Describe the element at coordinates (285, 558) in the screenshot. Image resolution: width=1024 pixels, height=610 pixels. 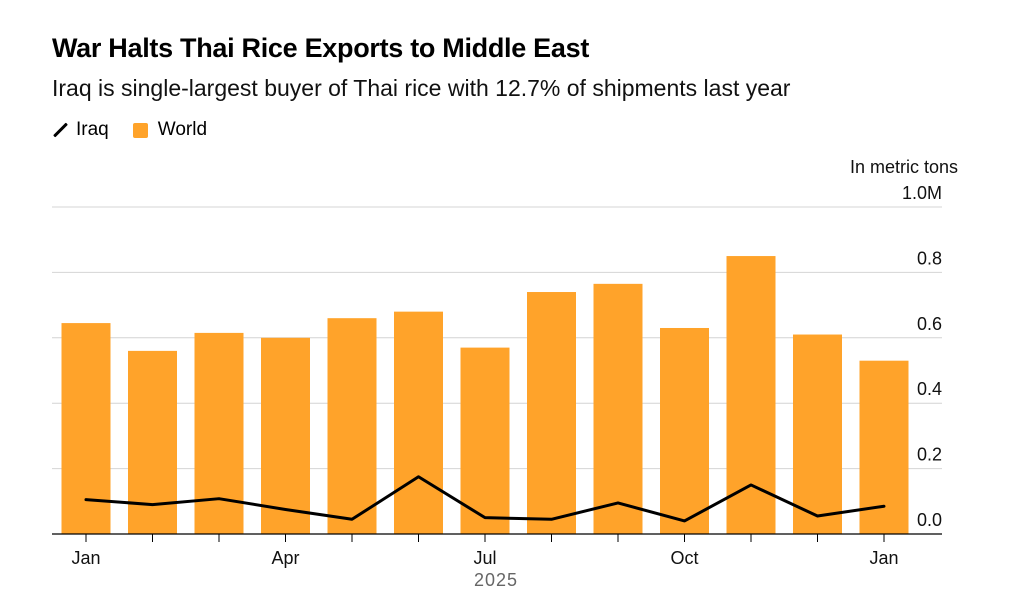
I see `x-tick-label: Apr` at that location.